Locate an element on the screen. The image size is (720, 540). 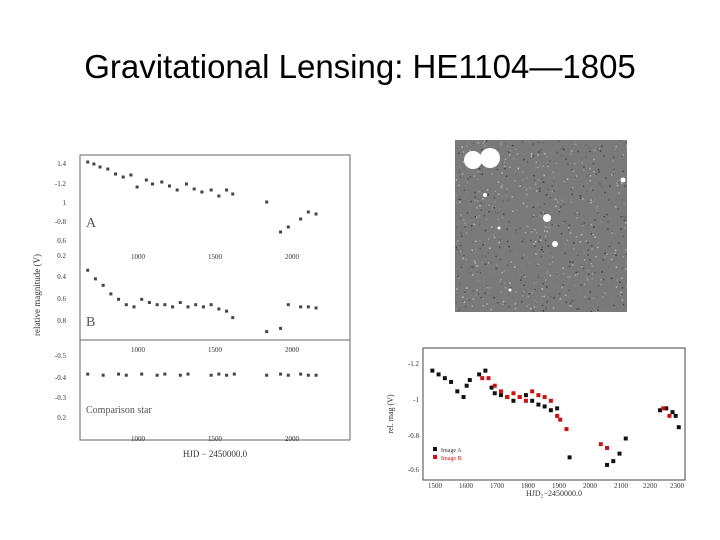
right-data-points is located at coordinates (555, 417).